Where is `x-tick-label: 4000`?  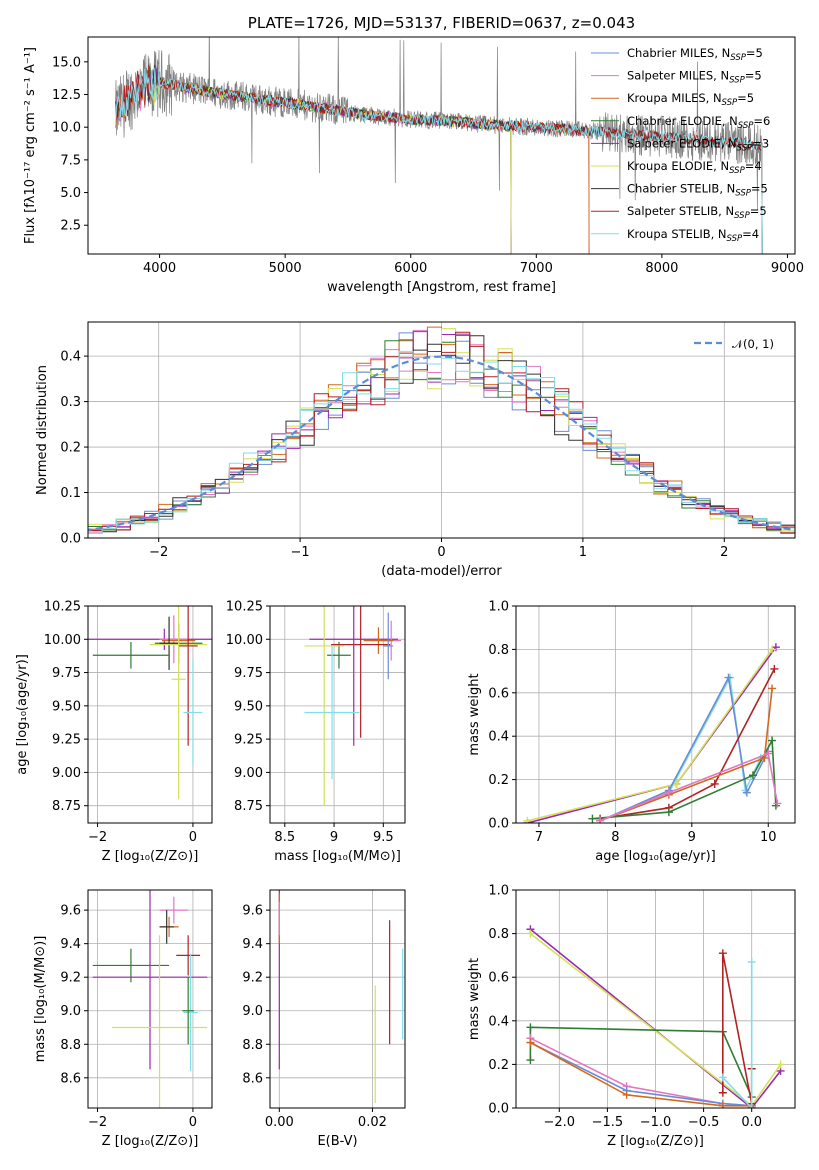
x-tick-label: 4000 is located at coordinates (159, 268).